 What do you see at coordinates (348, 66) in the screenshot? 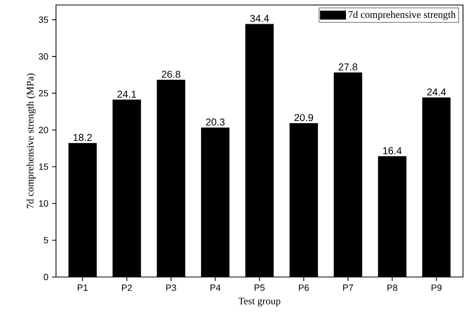
I see `data-label: 27.8` at bounding box center [348, 66].